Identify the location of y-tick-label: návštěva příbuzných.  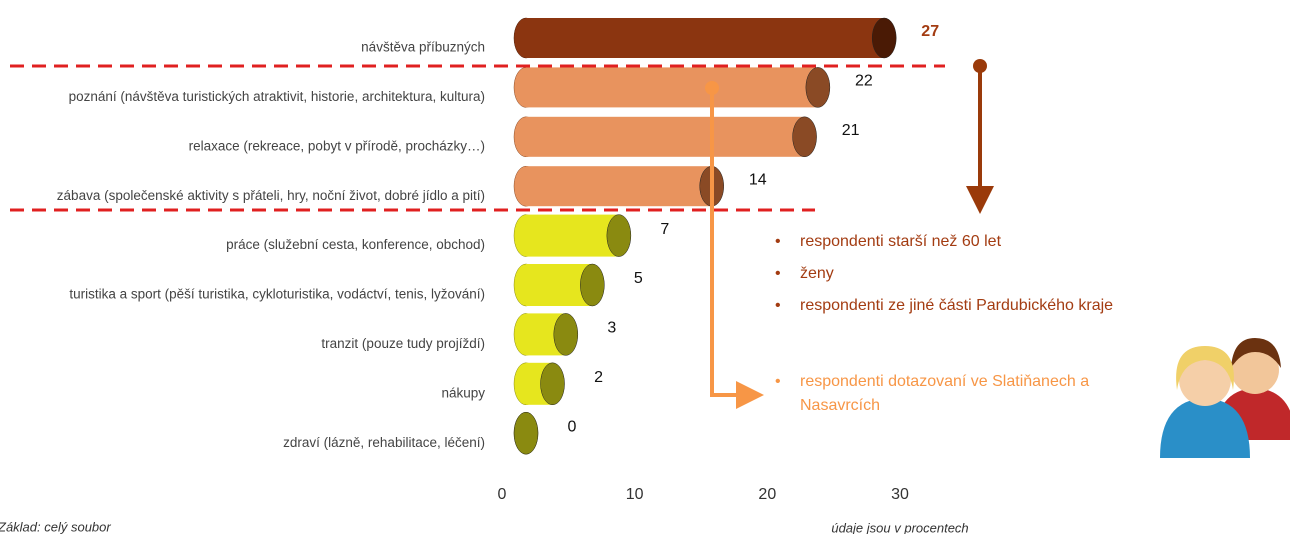
(423, 47).